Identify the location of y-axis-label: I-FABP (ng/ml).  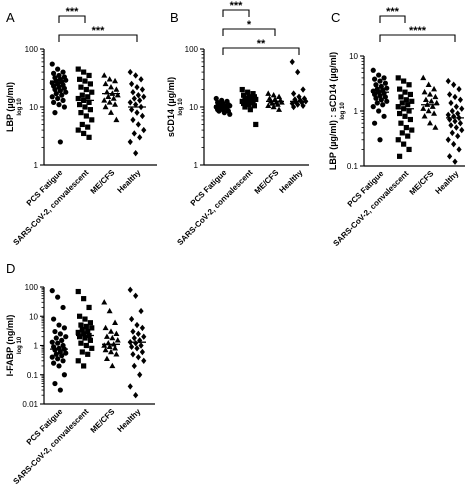
(10, 346).